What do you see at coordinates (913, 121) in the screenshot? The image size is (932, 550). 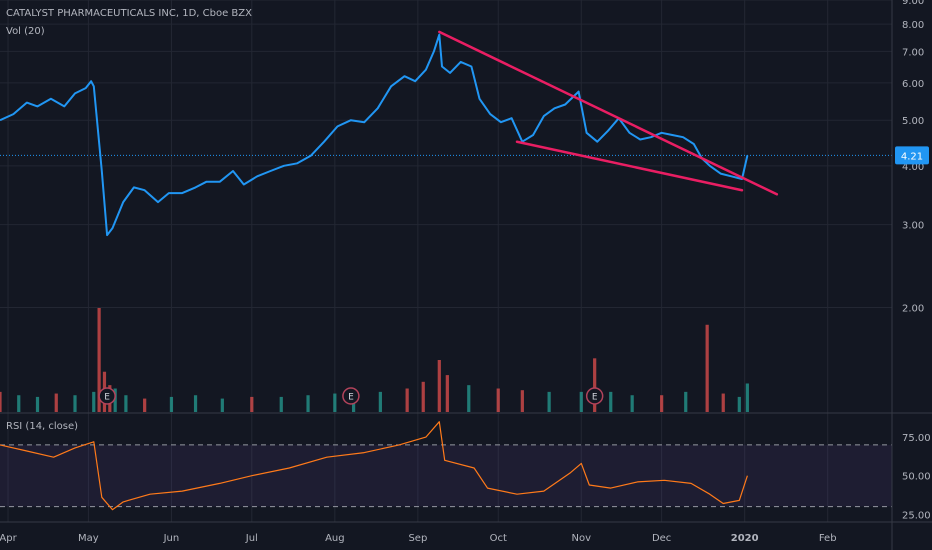 I see `y-tick-label: 5.00` at bounding box center [913, 121].